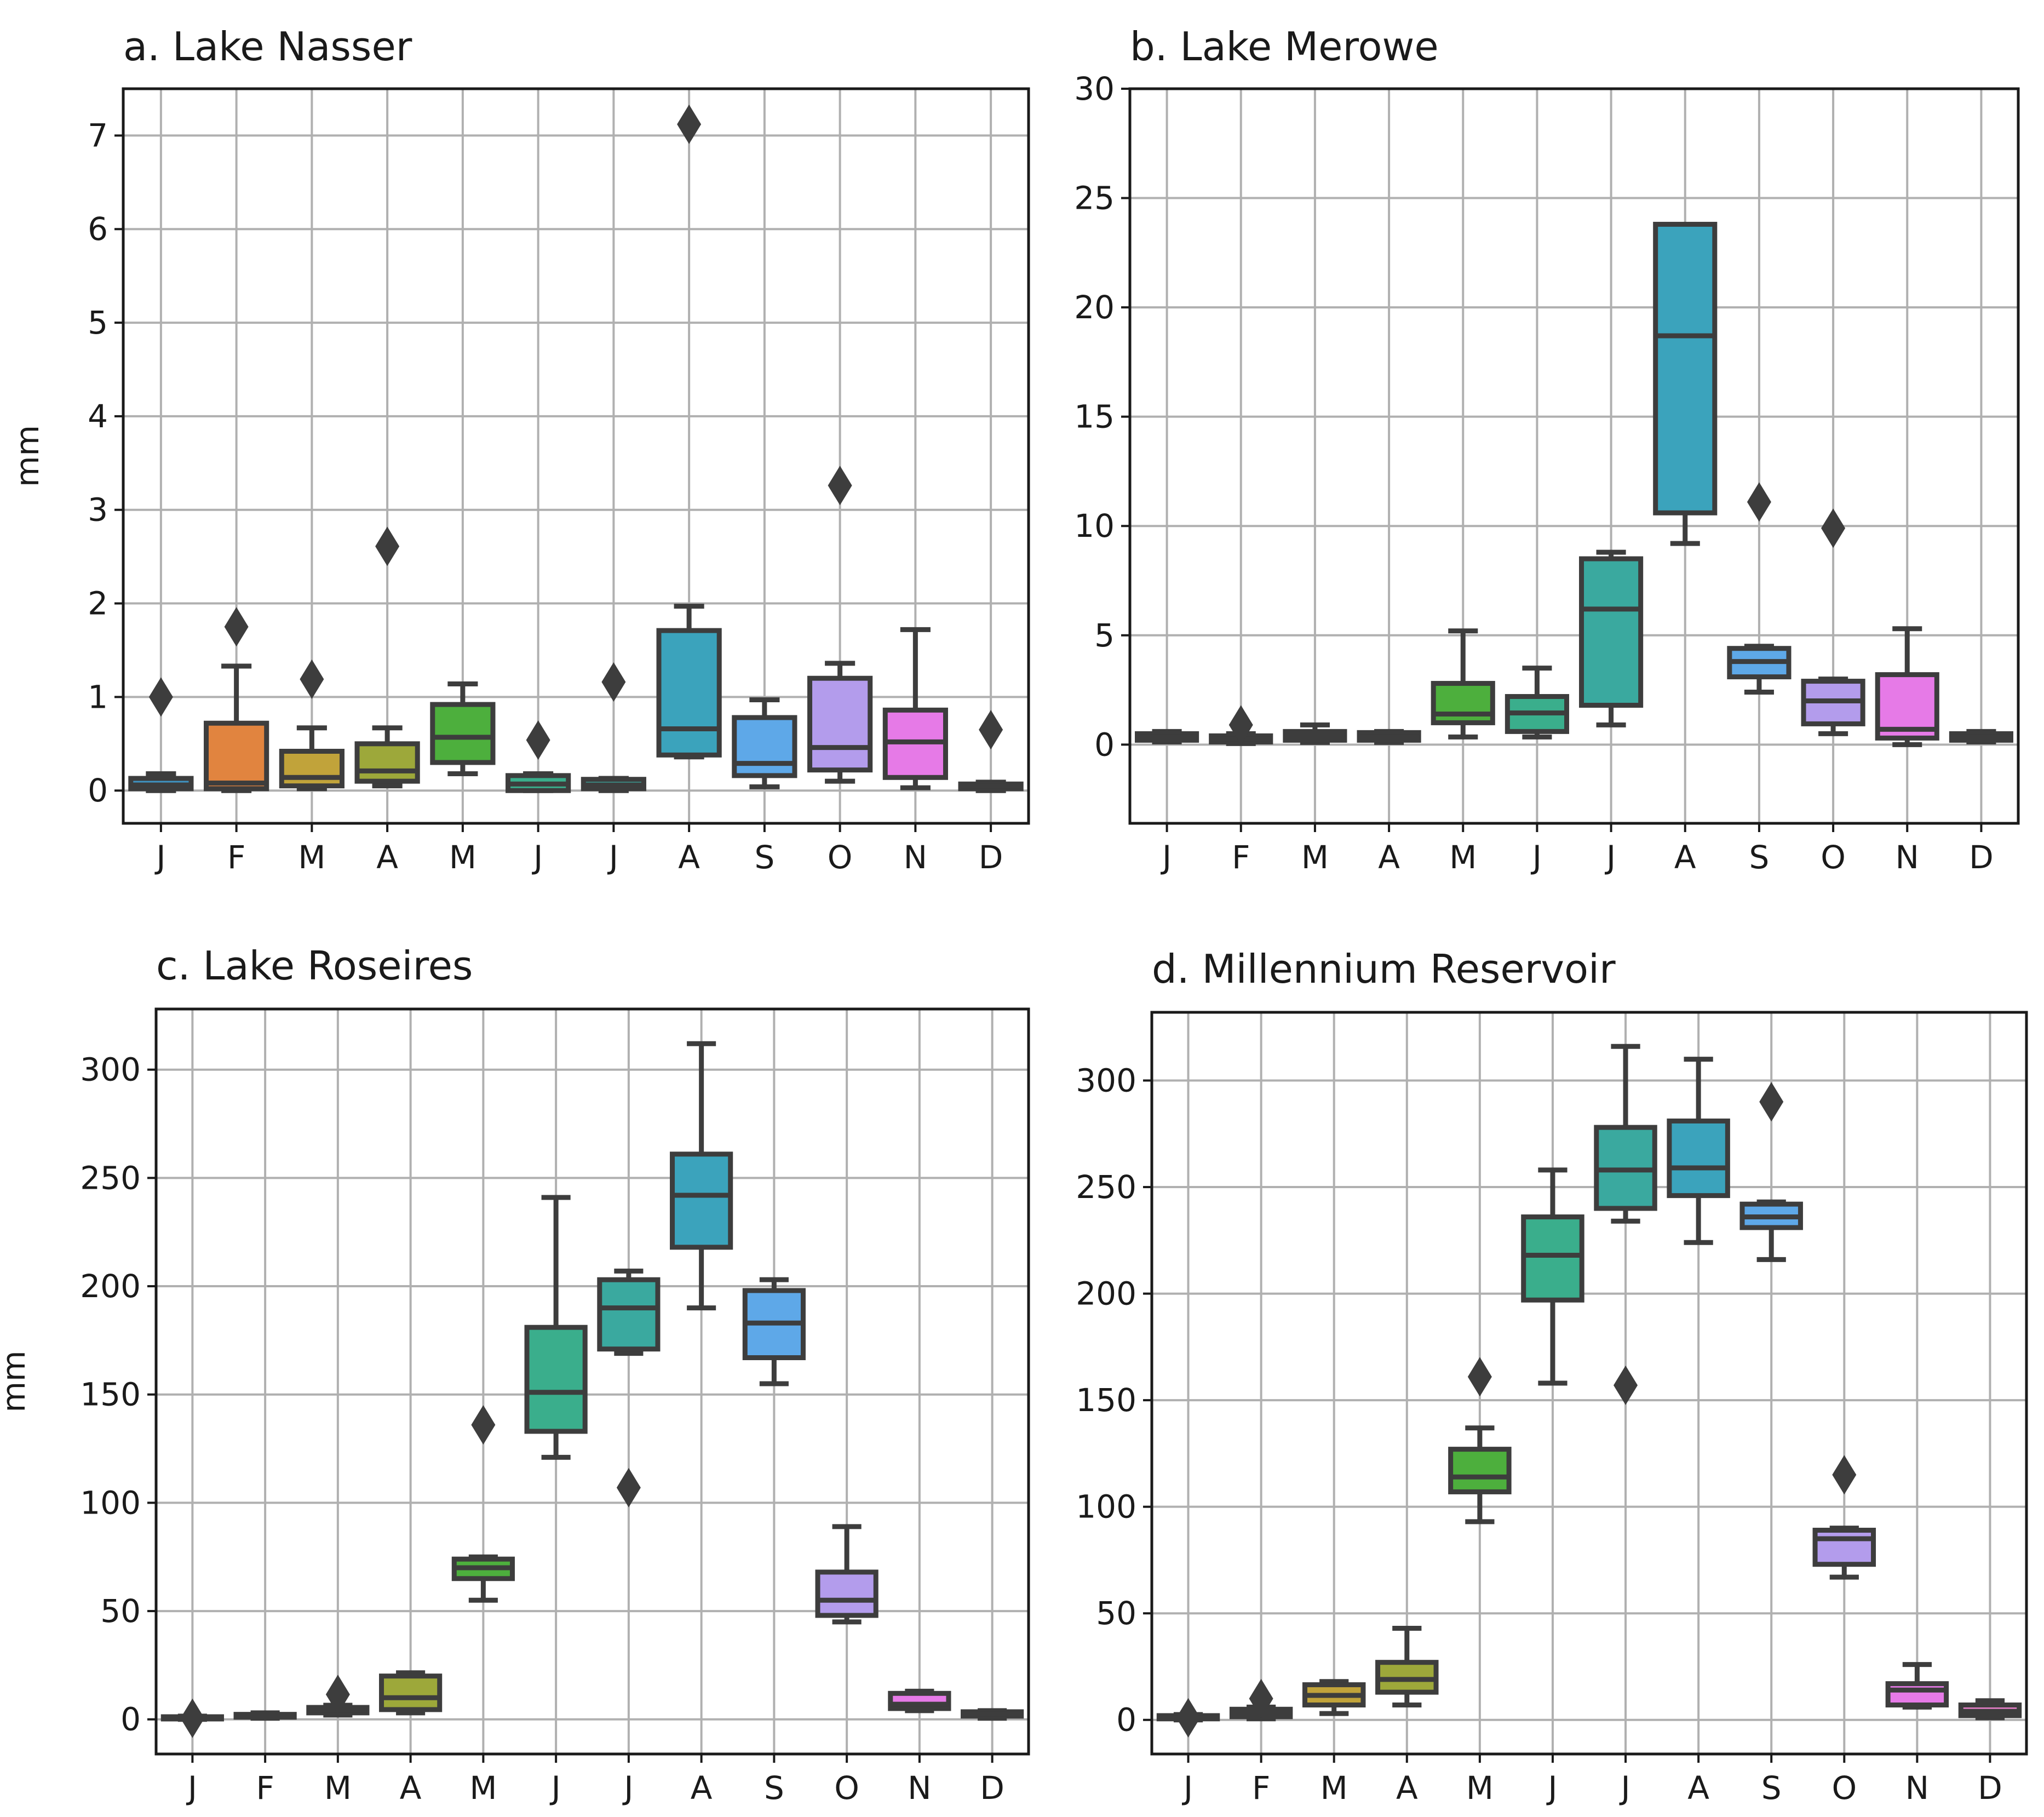  I want to click on x-tick-label: O, so click(847, 1788).